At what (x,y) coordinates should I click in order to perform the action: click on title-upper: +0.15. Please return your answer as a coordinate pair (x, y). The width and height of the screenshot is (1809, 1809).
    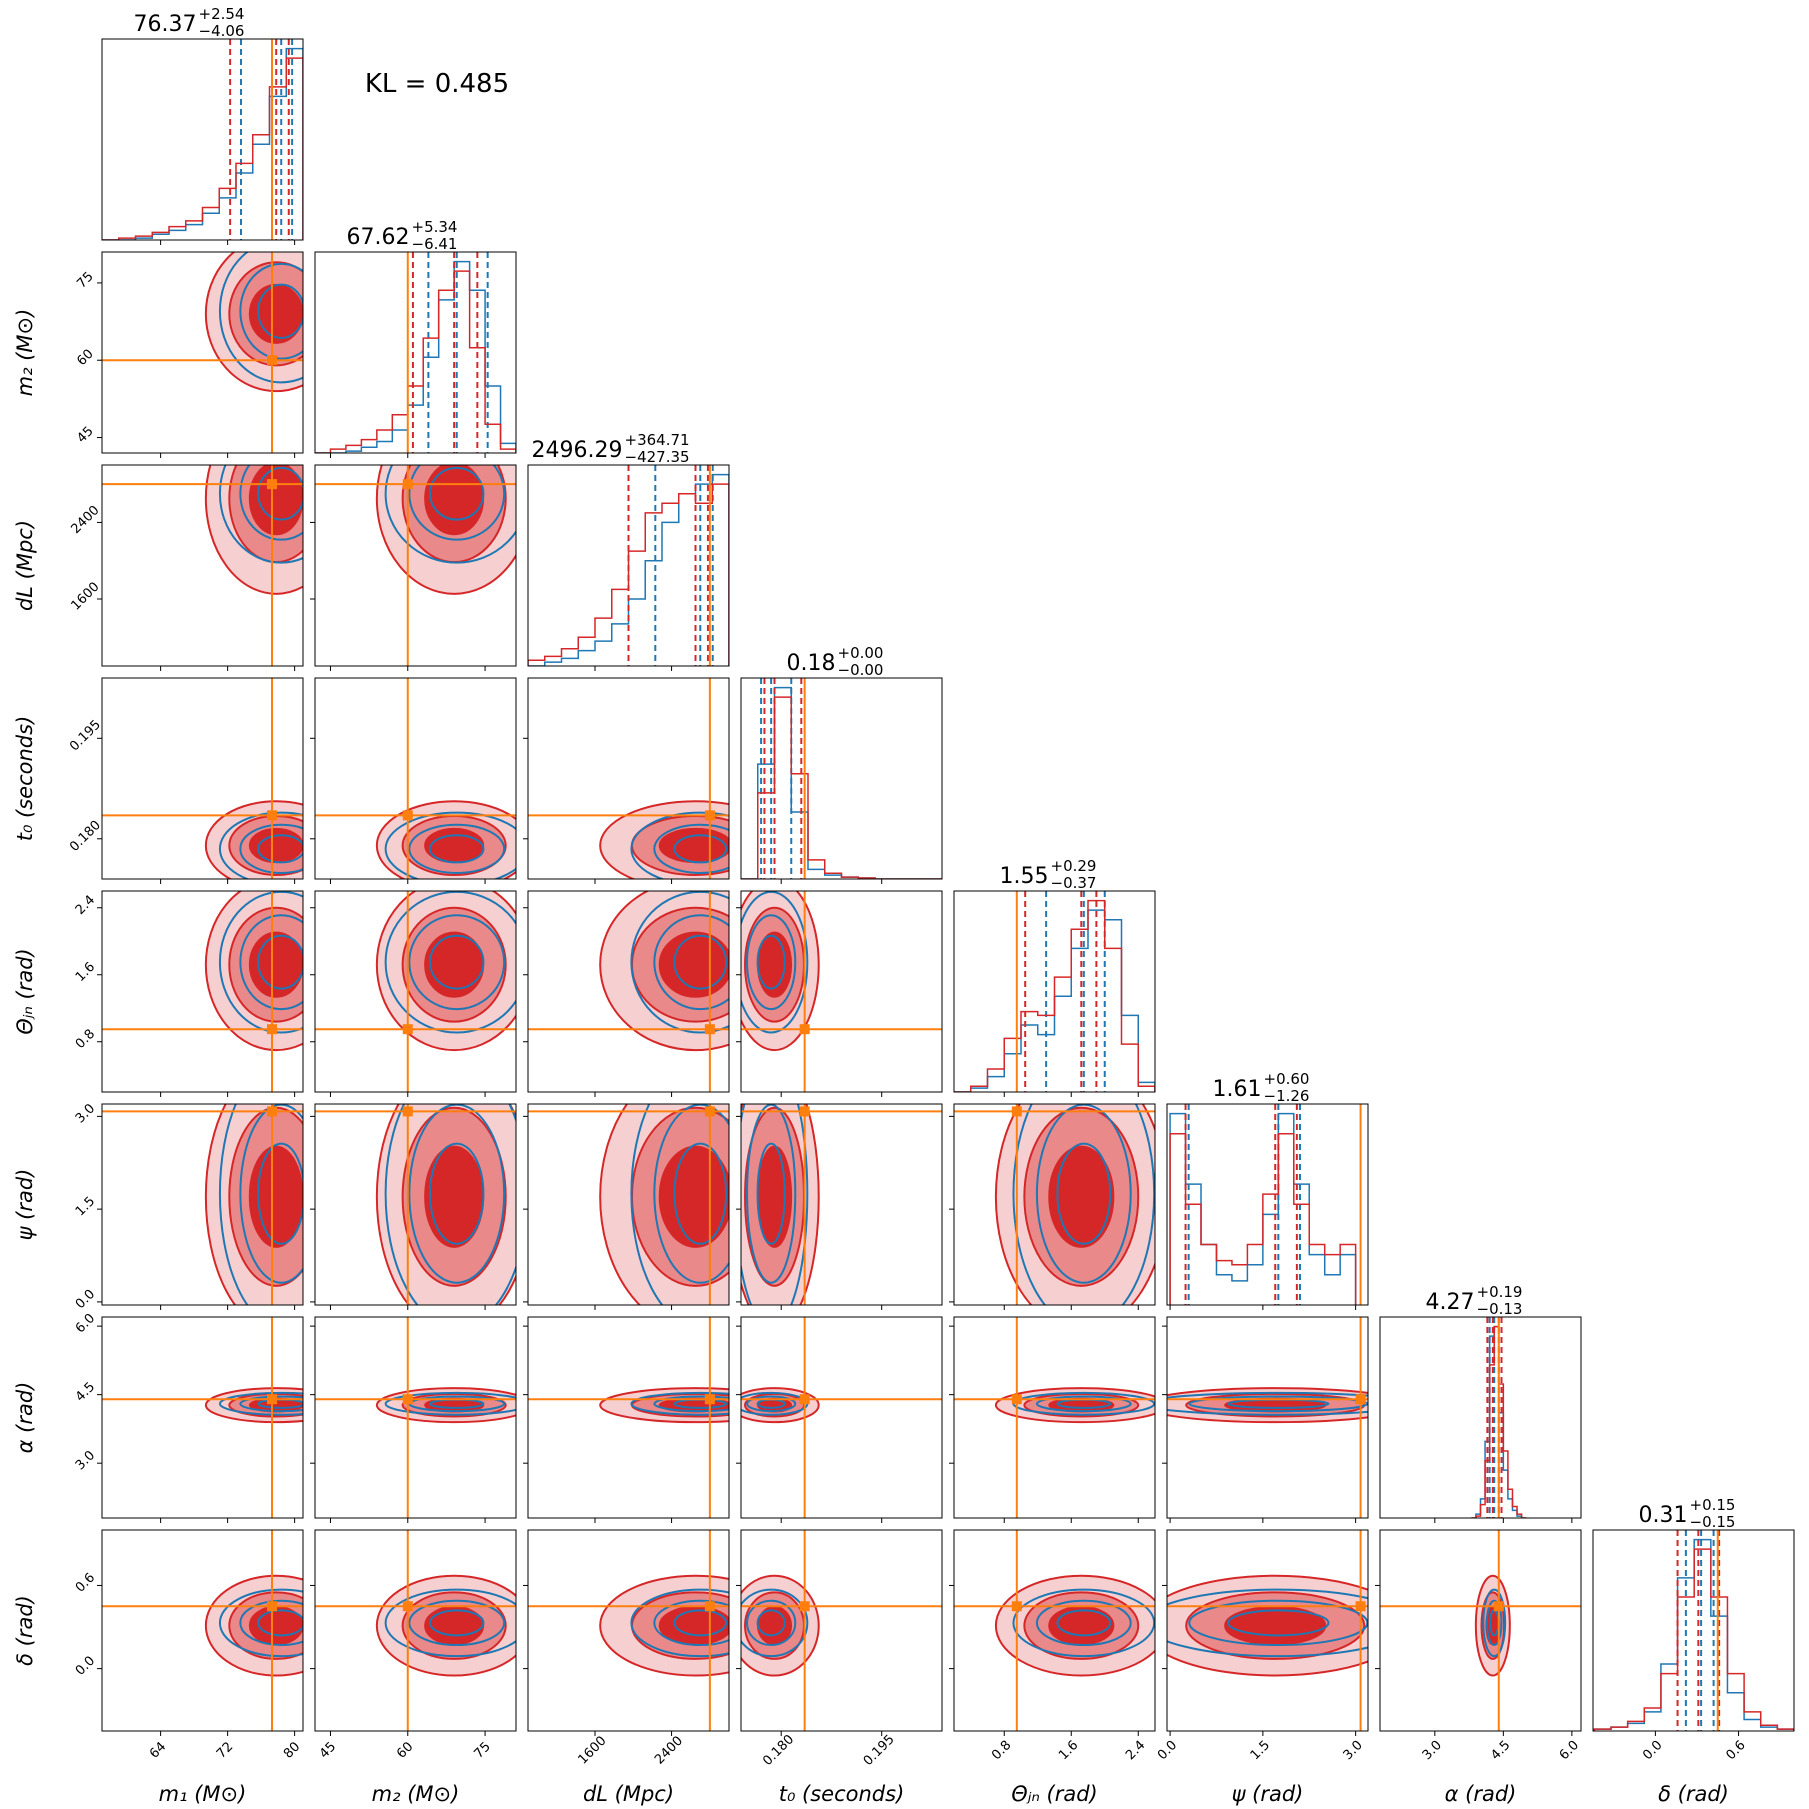
    Looking at the image, I should click on (1713, 1505).